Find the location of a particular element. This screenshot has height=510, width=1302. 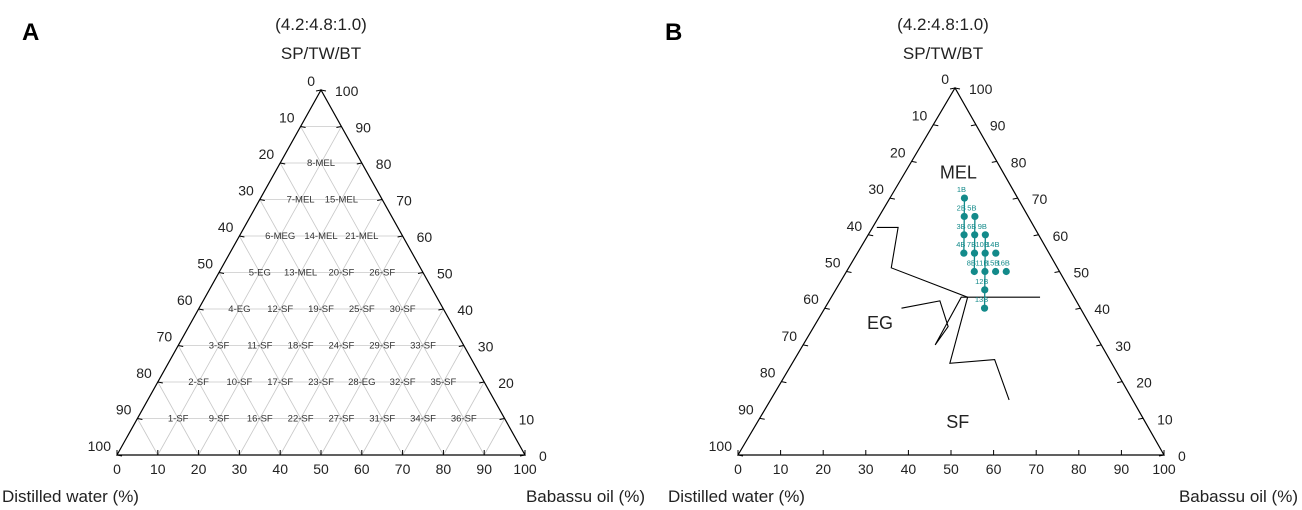

right-tick-label: 10 is located at coordinates (1165, 419).